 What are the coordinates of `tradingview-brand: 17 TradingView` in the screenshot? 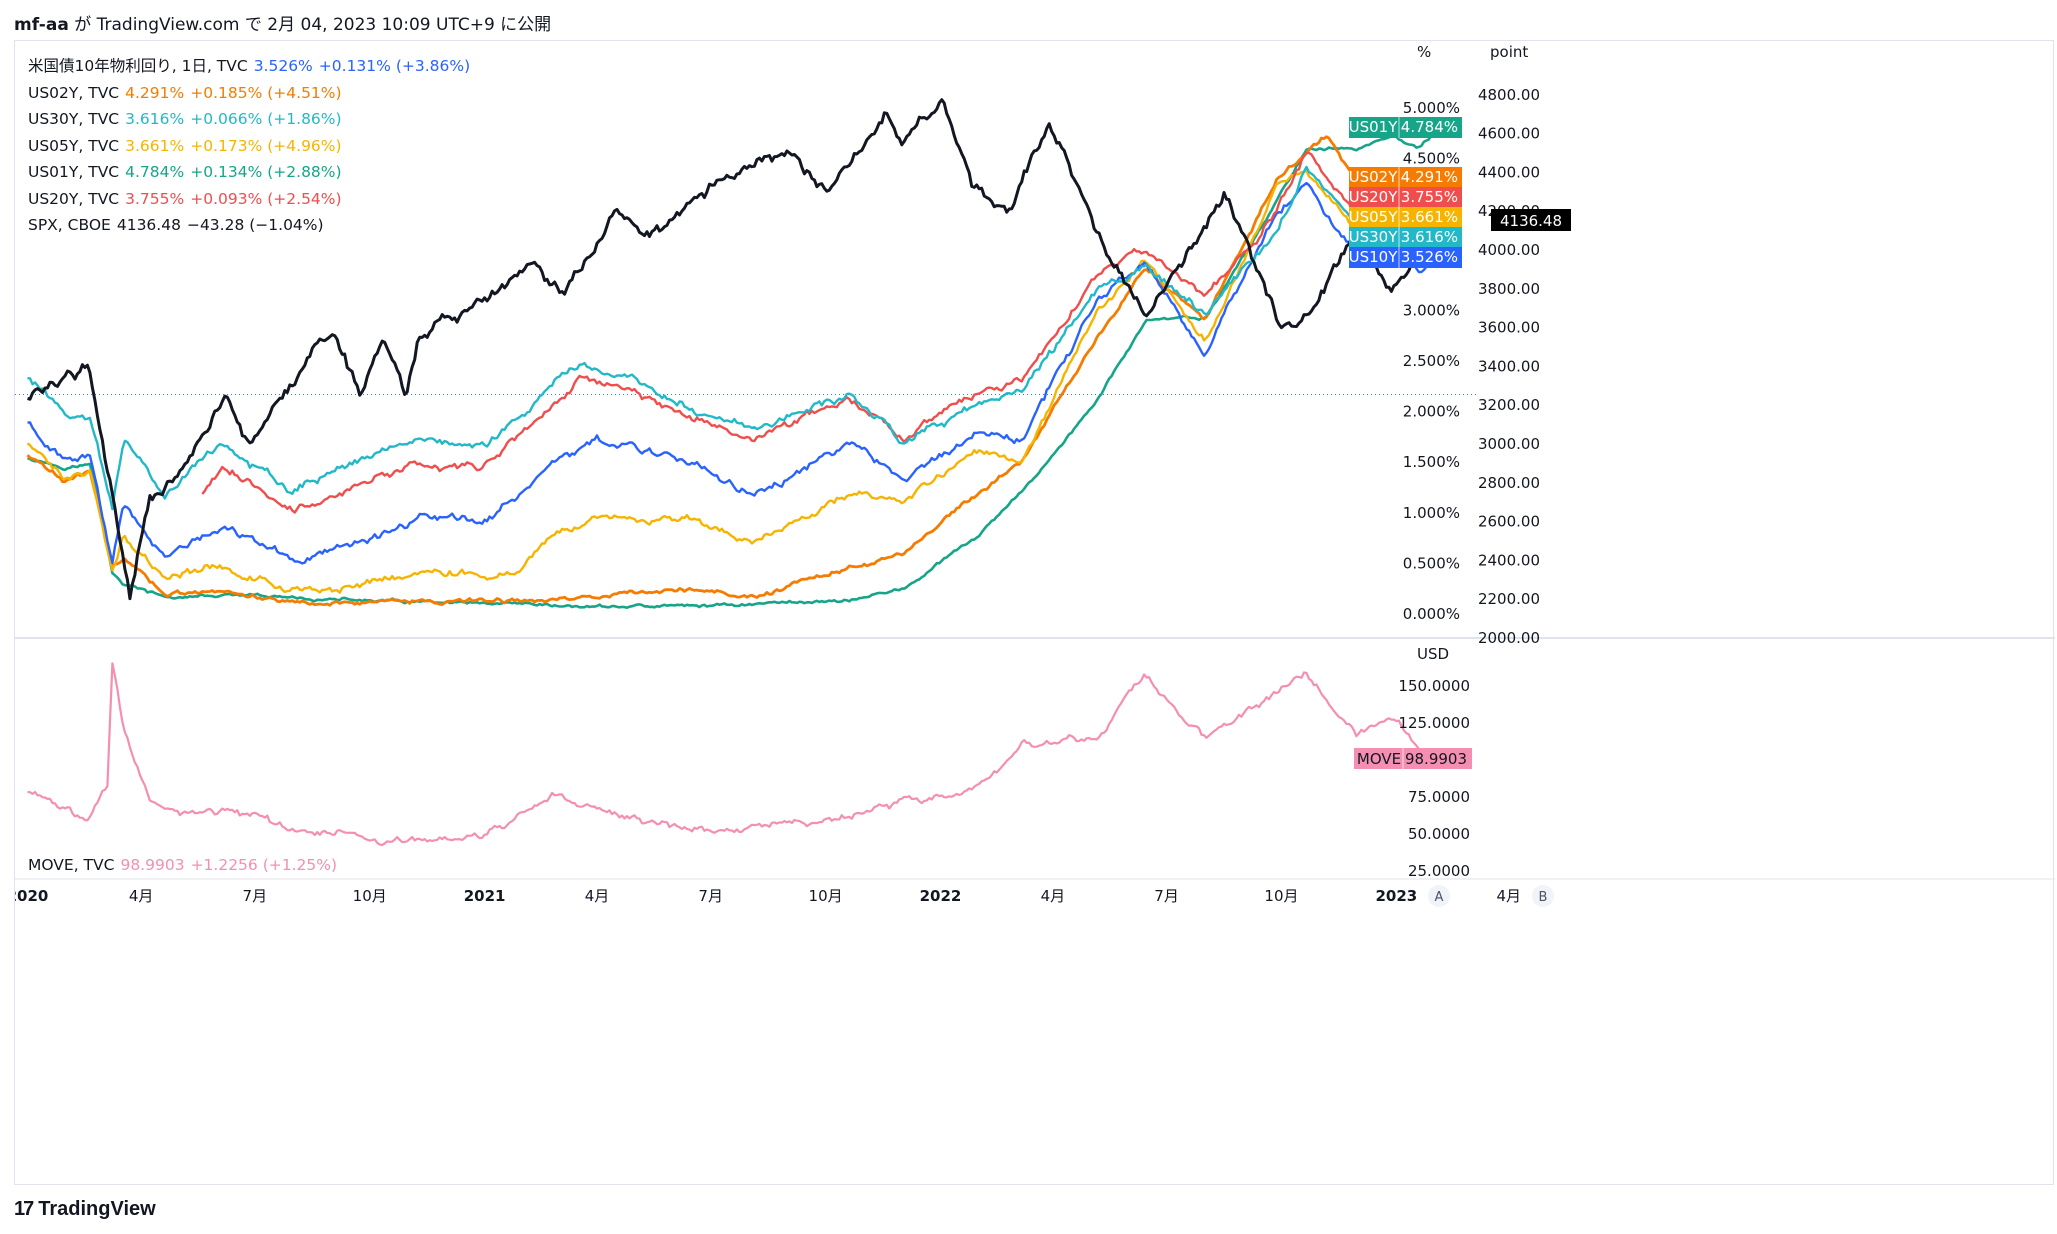 It's located at (85, 1209).